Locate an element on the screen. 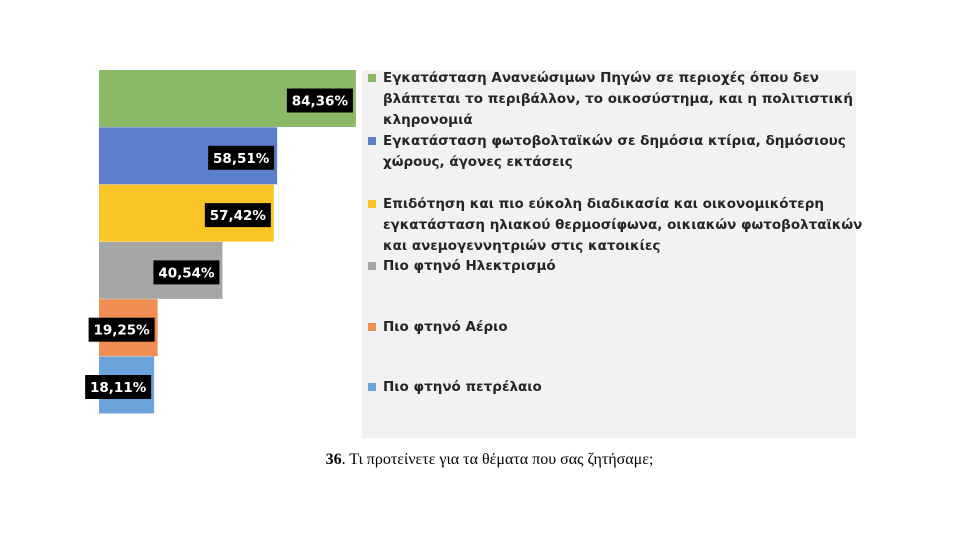 This screenshot has height=534, width=979. data-label-3: 57,42% is located at coordinates (238, 216).